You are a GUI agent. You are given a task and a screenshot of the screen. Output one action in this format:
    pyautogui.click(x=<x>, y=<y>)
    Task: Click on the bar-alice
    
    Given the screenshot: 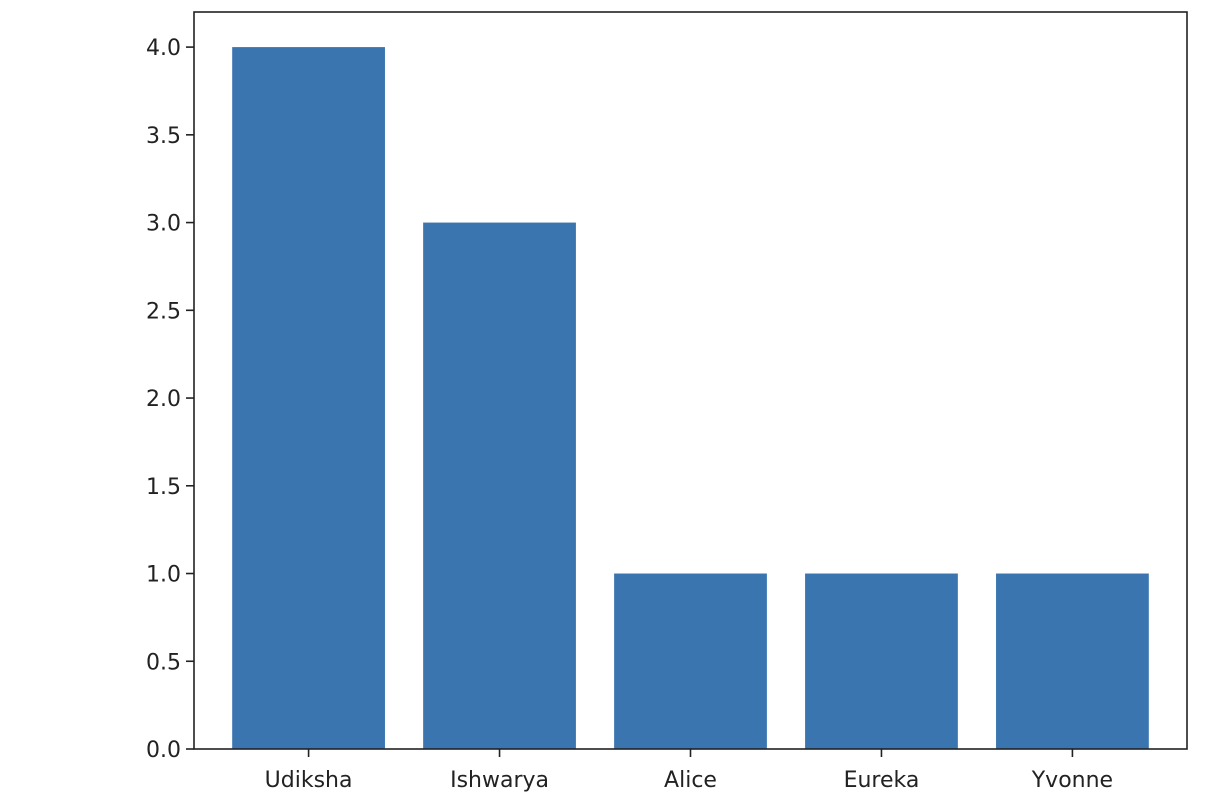 What is the action you would take?
    pyautogui.click(x=690, y=661)
    